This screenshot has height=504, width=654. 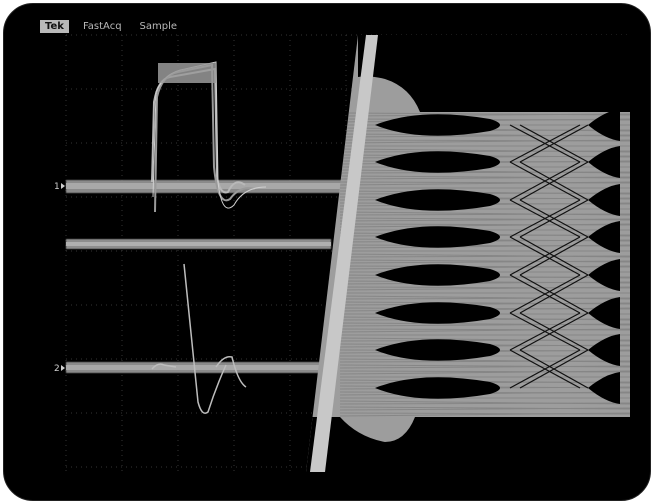 I want to click on menu-sampling-mode: Sample, so click(x=158, y=26).